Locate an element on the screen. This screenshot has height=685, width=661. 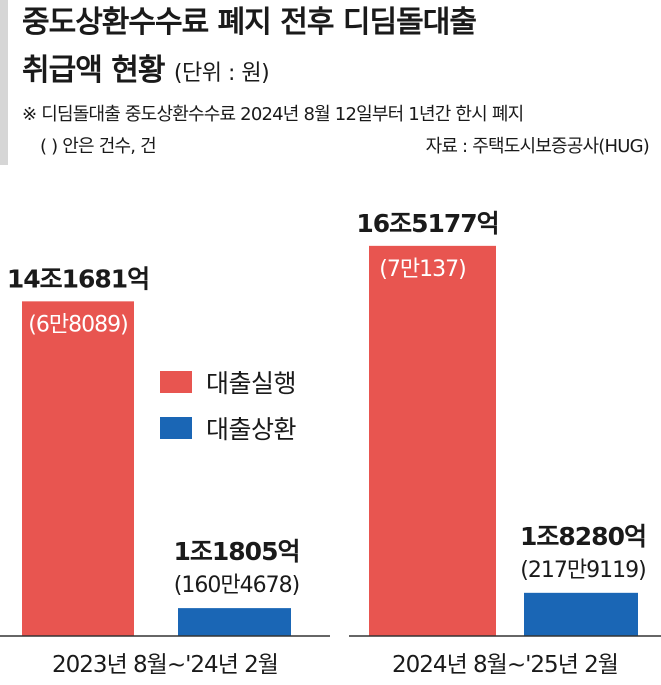
count-note: ( ) 안은 건수, 건 is located at coordinates (98, 146).